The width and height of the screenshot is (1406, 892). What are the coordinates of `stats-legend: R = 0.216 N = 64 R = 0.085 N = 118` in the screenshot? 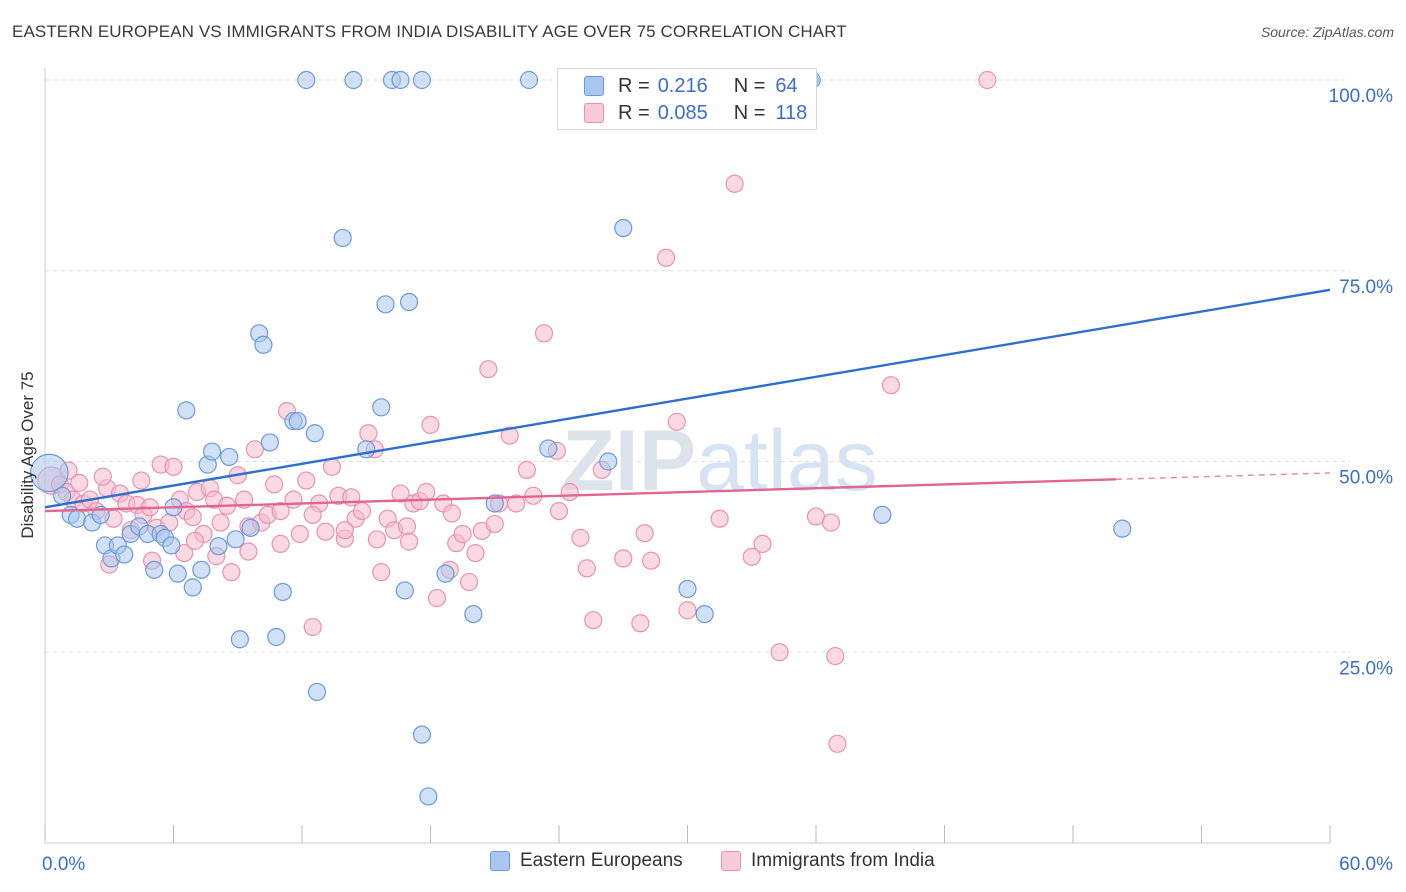 It's located at (687, 99).